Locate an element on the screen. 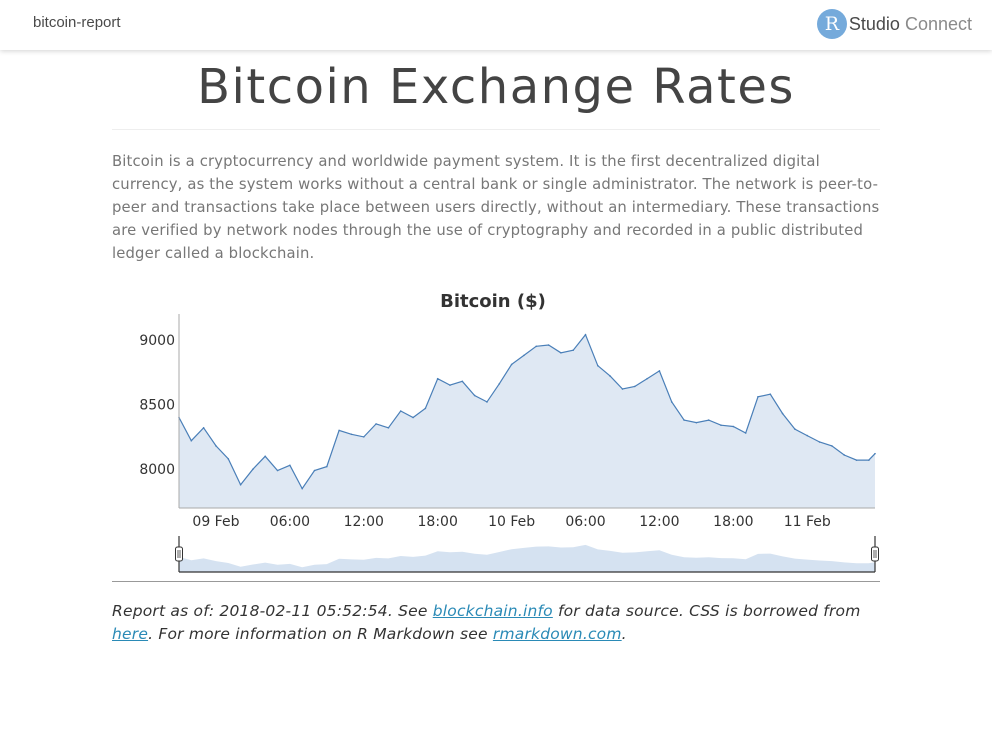  page-title: Bitcoin Exchange Rates is located at coordinates (496, 87).